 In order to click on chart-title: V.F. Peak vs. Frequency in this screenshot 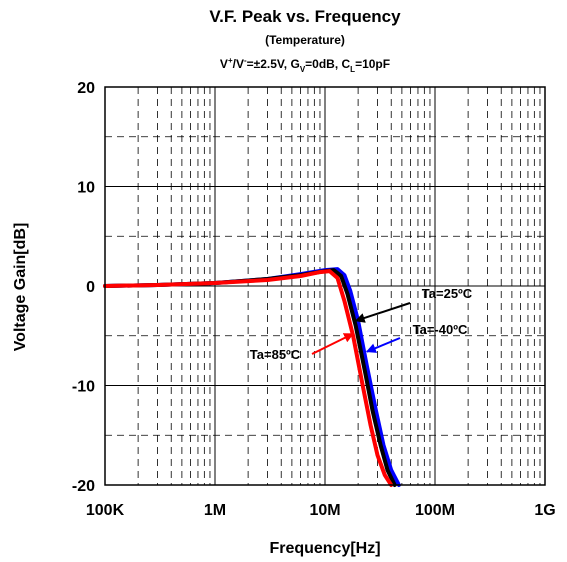, I will do `click(305, 16)`.